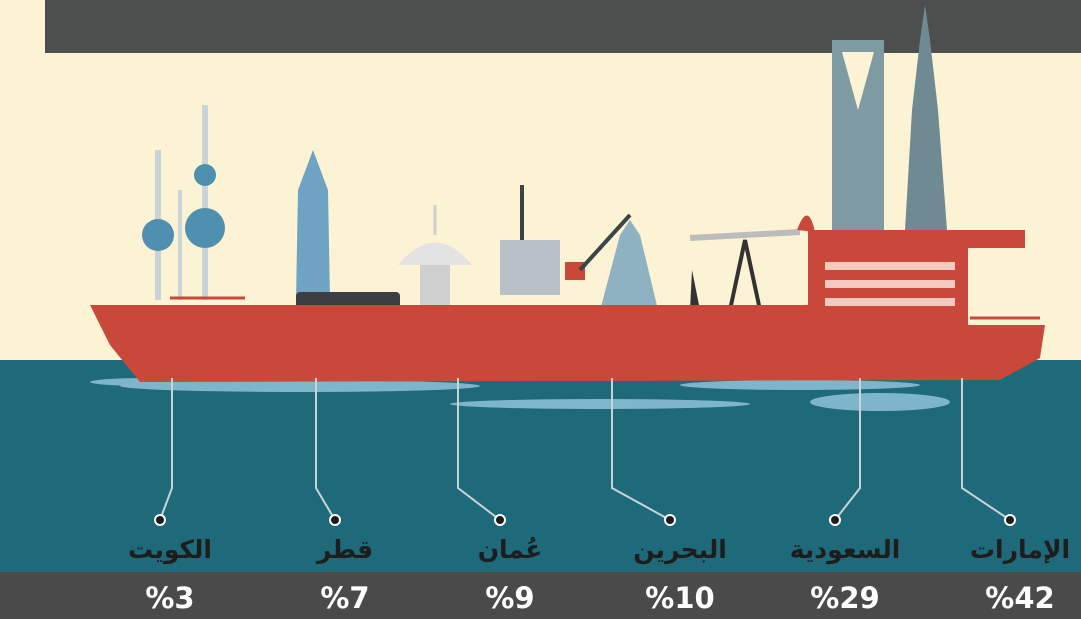 This screenshot has width=1081, height=619. I want to click on category-label: الإمارات, so click(1020, 549).